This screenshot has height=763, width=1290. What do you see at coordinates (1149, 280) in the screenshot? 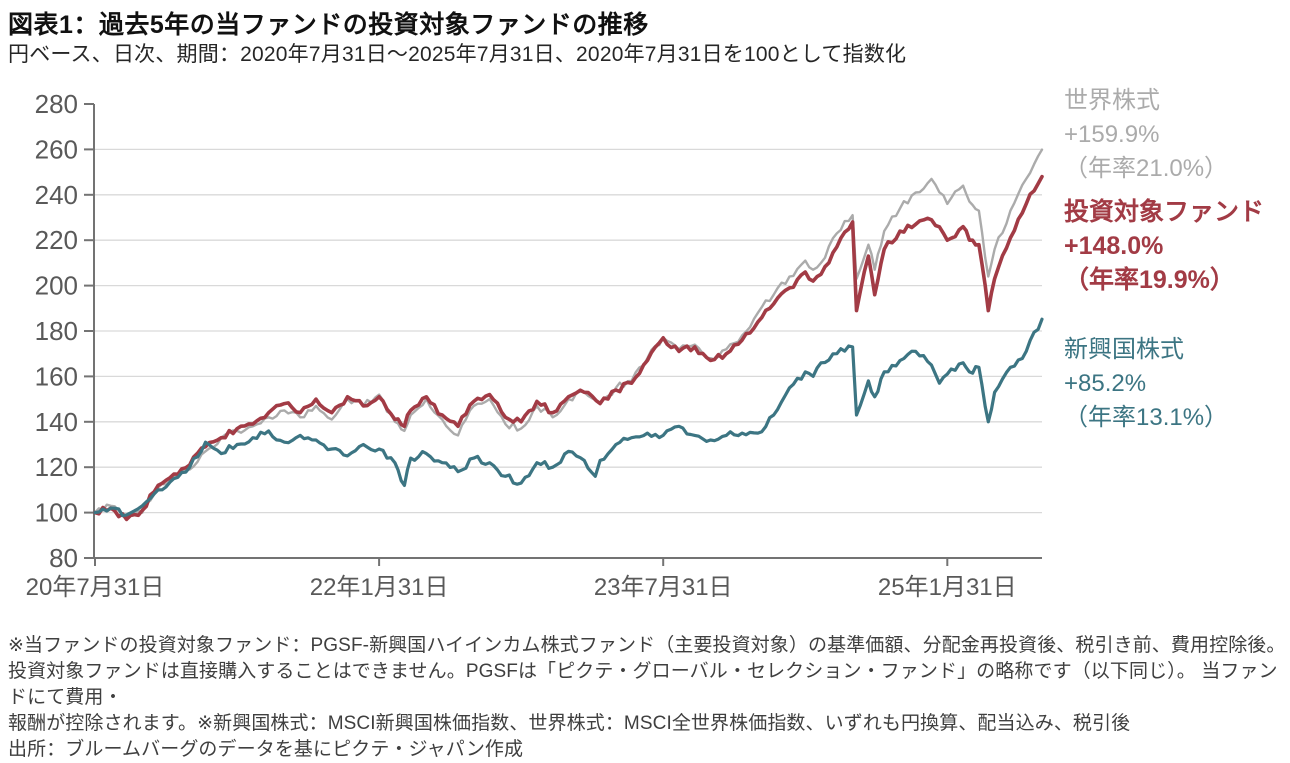
I see `legend-fund-annual: （年率19.9%）` at bounding box center [1149, 280].